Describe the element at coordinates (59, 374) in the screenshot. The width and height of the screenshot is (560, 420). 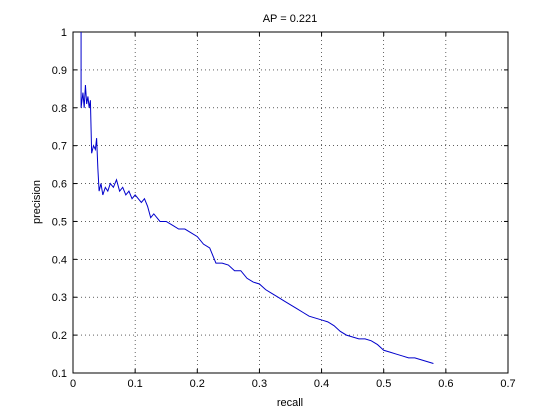
I see `y-tick-label: 0.1` at that location.